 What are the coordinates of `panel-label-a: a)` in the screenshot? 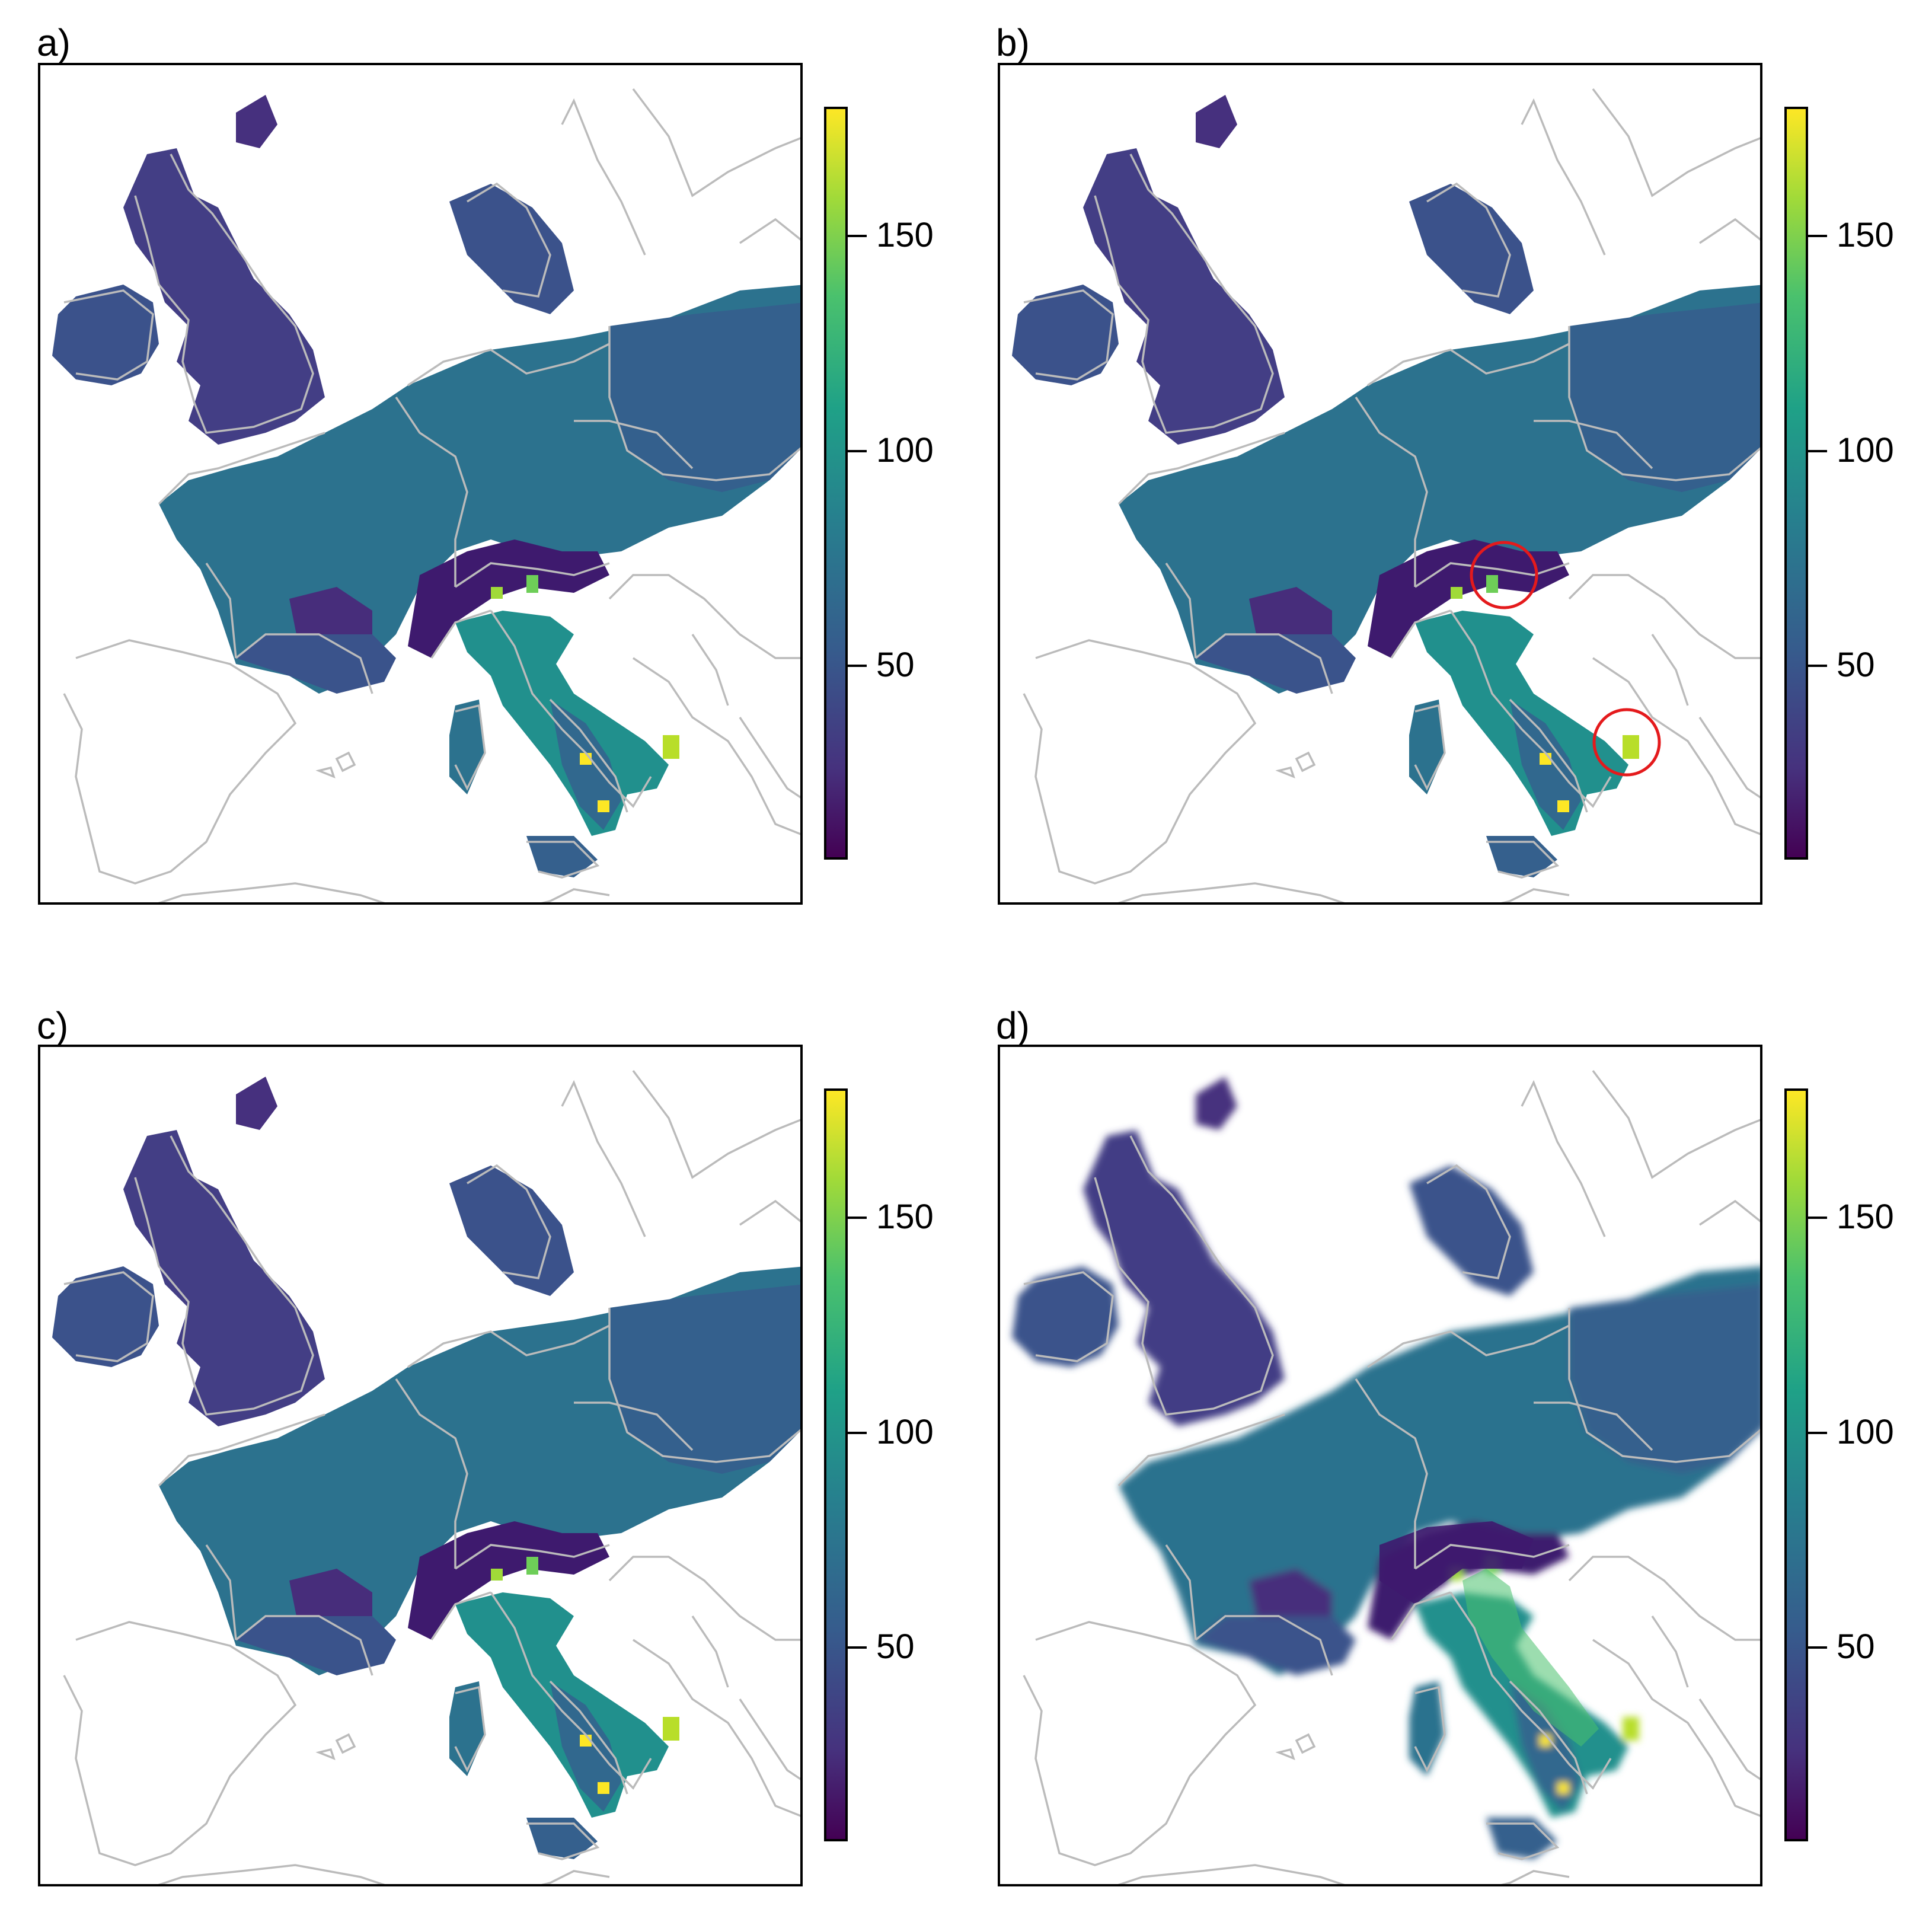 It's located at (54, 43).